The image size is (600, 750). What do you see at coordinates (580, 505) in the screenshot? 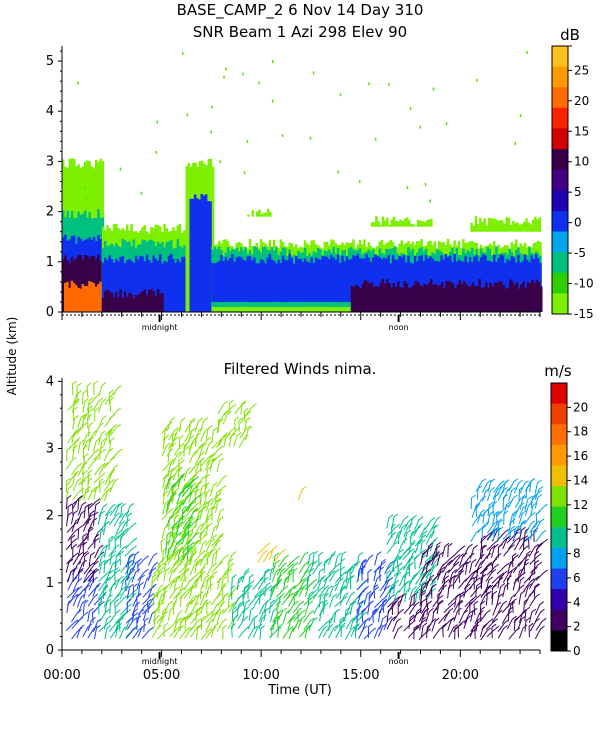
I see `winds-colorbar-tick-label: 12` at bounding box center [580, 505].